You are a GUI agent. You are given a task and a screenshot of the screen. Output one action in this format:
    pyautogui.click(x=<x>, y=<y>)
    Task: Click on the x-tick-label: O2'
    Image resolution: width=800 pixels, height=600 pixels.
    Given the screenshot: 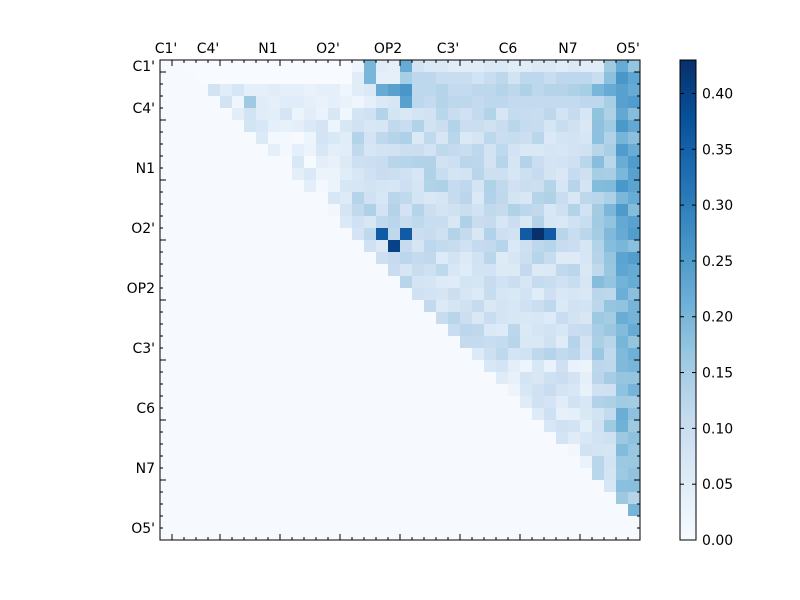 What is the action you would take?
    pyautogui.click(x=328, y=49)
    